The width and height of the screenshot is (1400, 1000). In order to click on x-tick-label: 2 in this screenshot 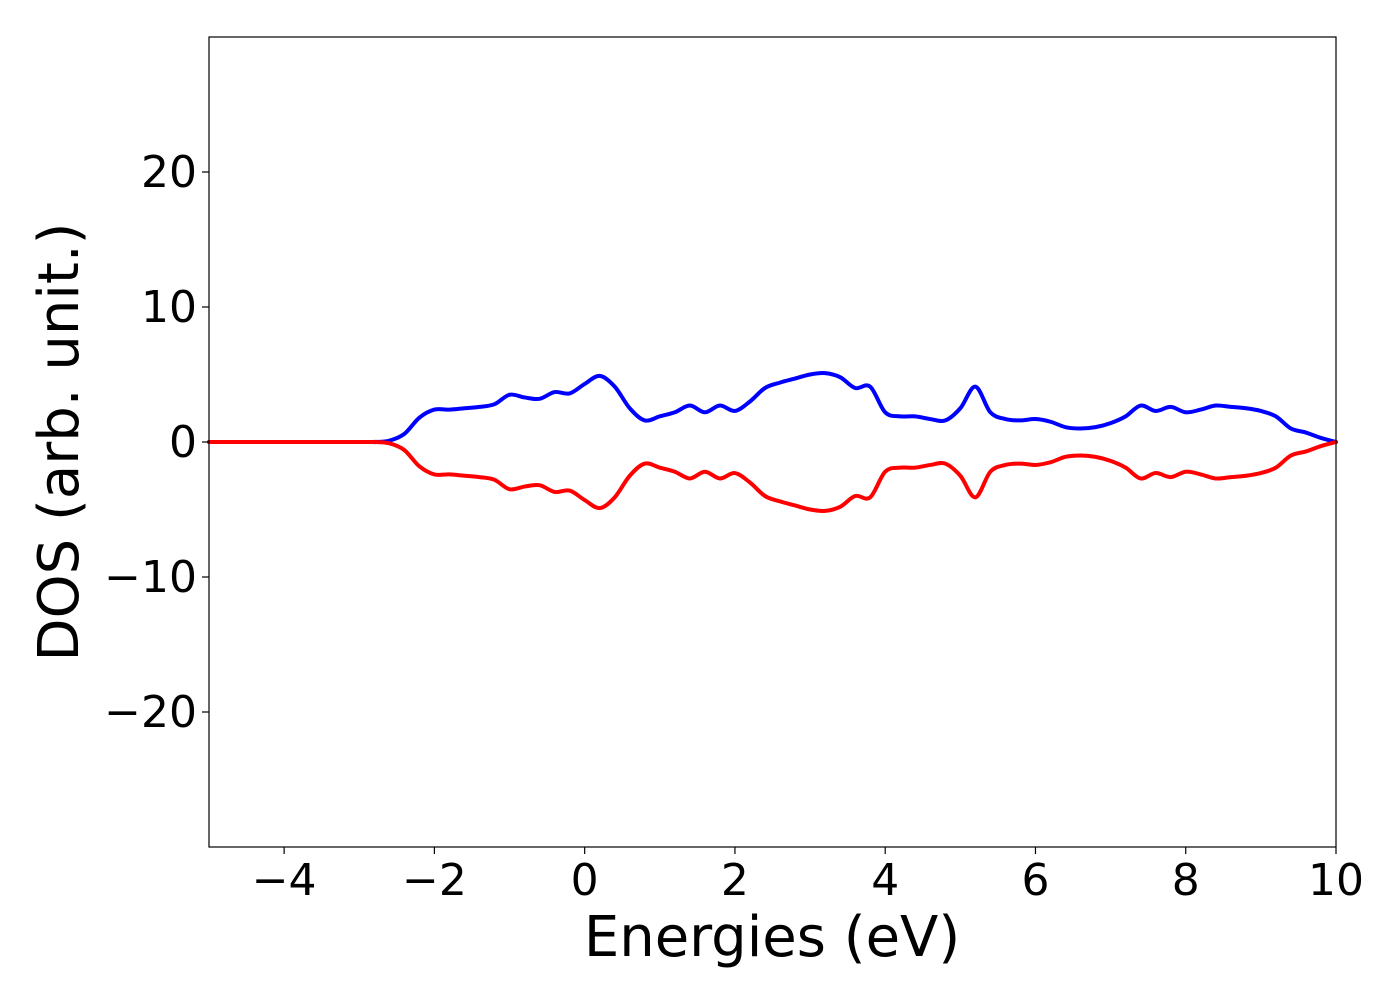, I will do `click(735, 880)`.